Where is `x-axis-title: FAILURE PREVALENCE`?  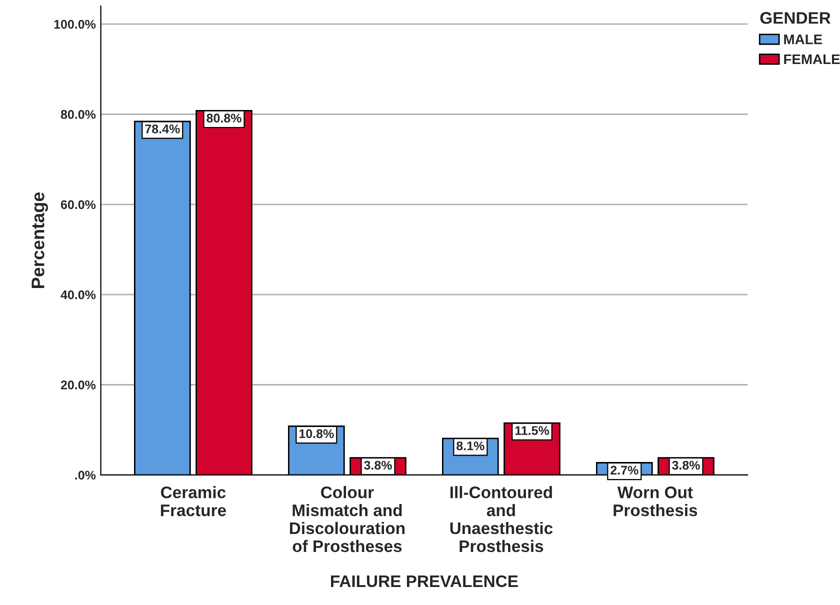 x-axis-title: FAILURE PREVALENCE is located at coordinates (424, 581).